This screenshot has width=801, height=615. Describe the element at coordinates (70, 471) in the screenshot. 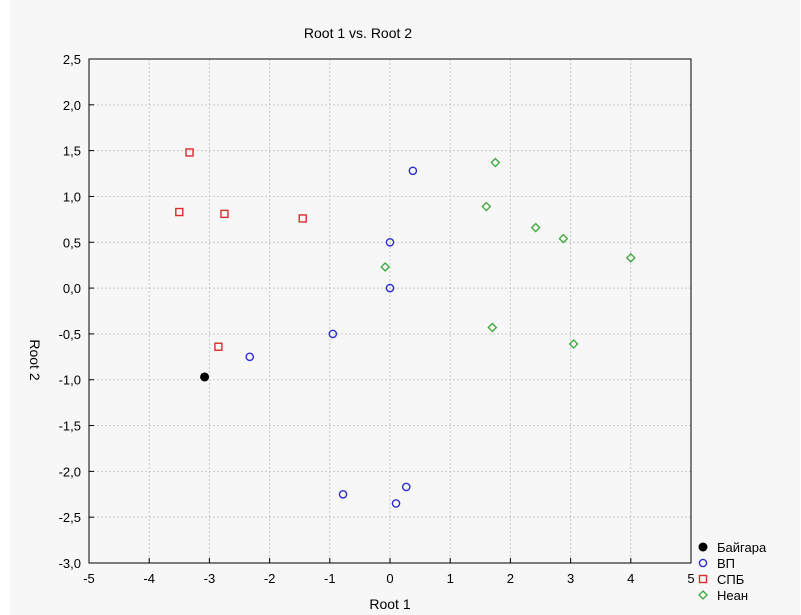

I see `y-tick-label: -2,0` at that location.